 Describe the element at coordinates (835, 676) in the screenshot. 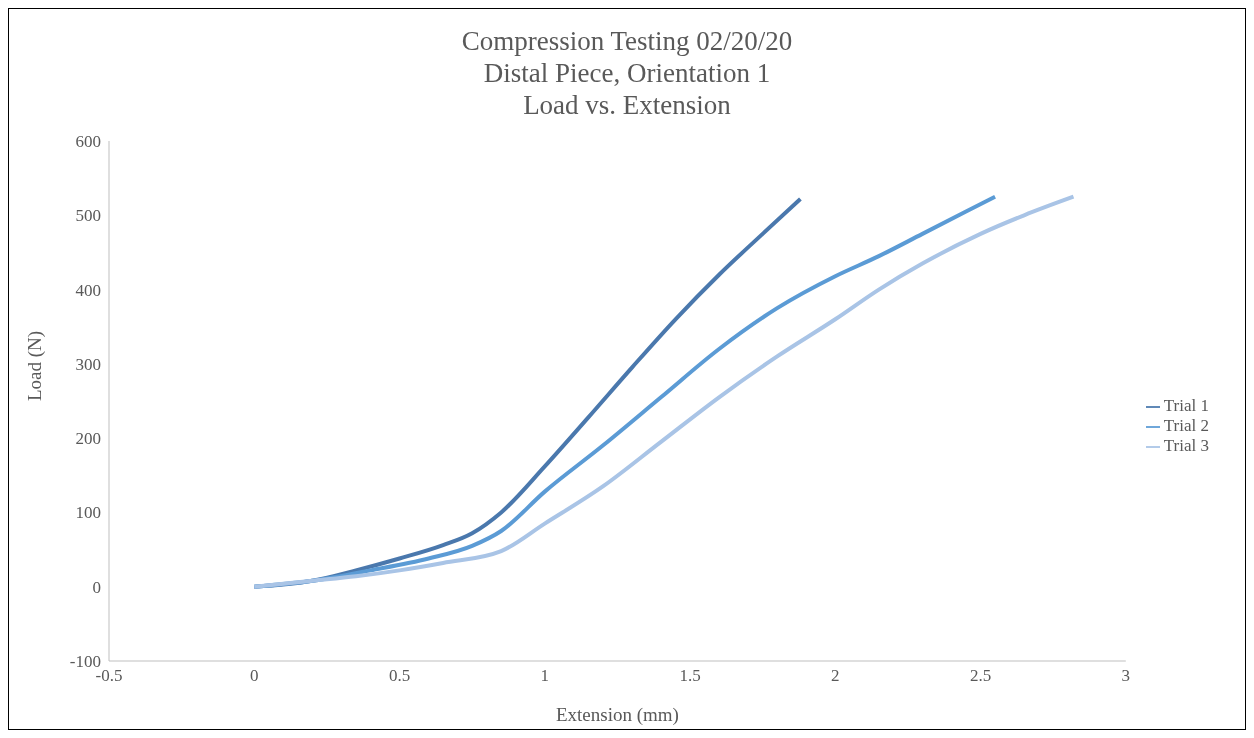

I see `x-tick-label: 2` at that location.